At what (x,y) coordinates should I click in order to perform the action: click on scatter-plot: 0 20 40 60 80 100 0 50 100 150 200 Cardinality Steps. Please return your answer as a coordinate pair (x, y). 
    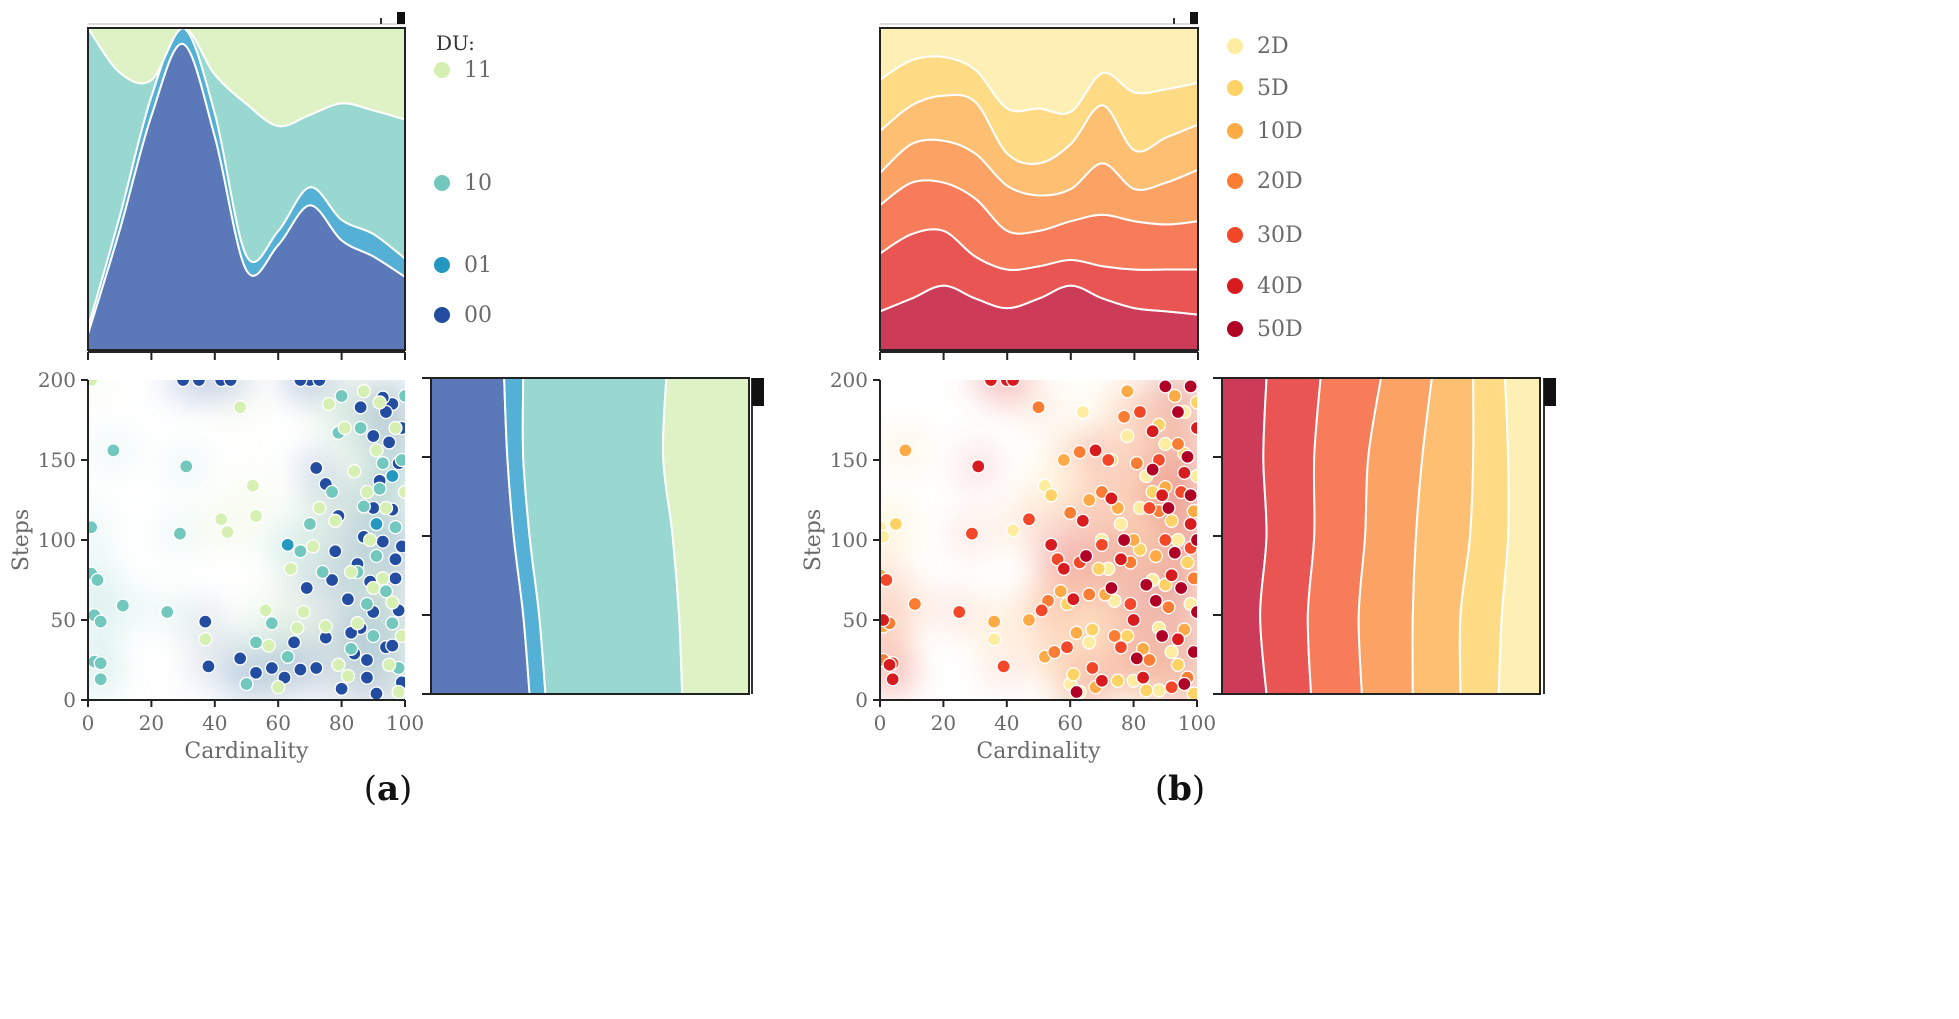
    Looking at the image, I should click on (1008, 566).